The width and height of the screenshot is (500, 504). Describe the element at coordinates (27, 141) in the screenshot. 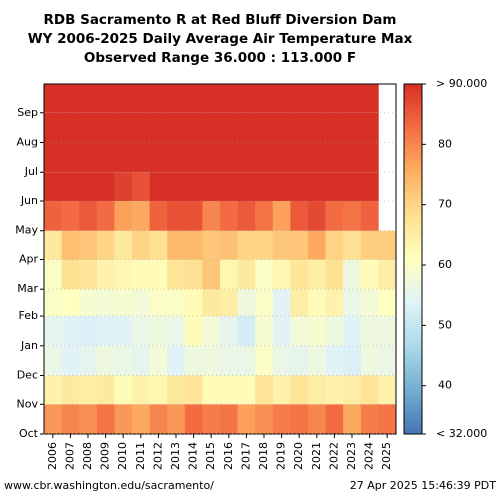

I see `y-tick-label: Aug` at that location.